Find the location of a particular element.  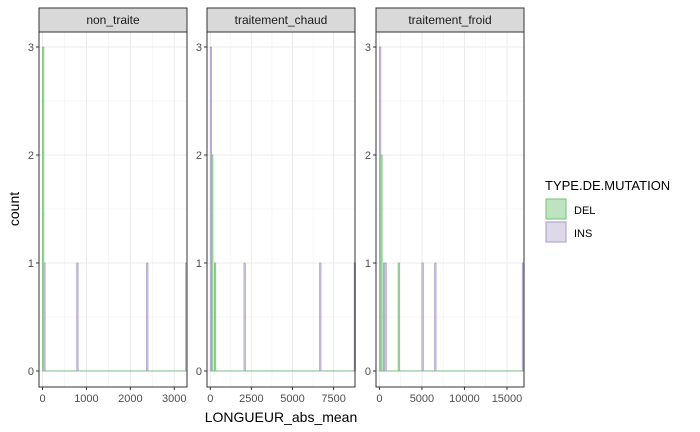

x-tick-label: 2000 is located at coordinates (130, 399).